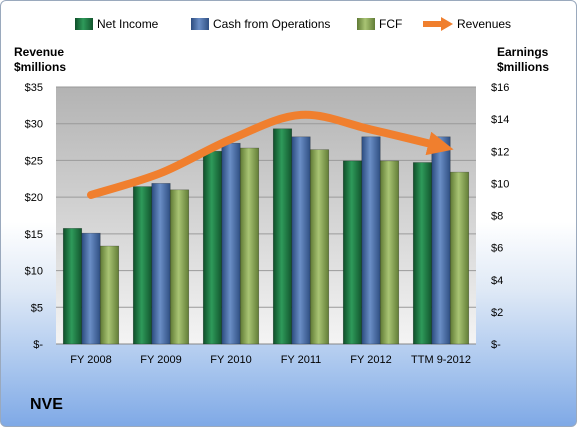  What do you see at coordinates (497, 313) in the screenshot?
I see `right-tick-label: $2` at bounding box center [497, 313].